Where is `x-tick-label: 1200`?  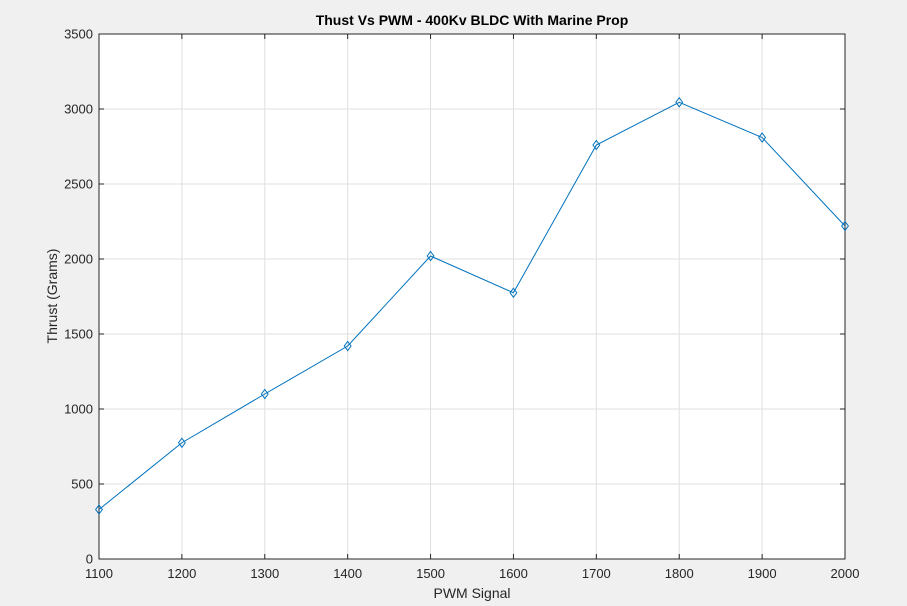
x-tick-label: 1200 is located at coordinates (181, 573).